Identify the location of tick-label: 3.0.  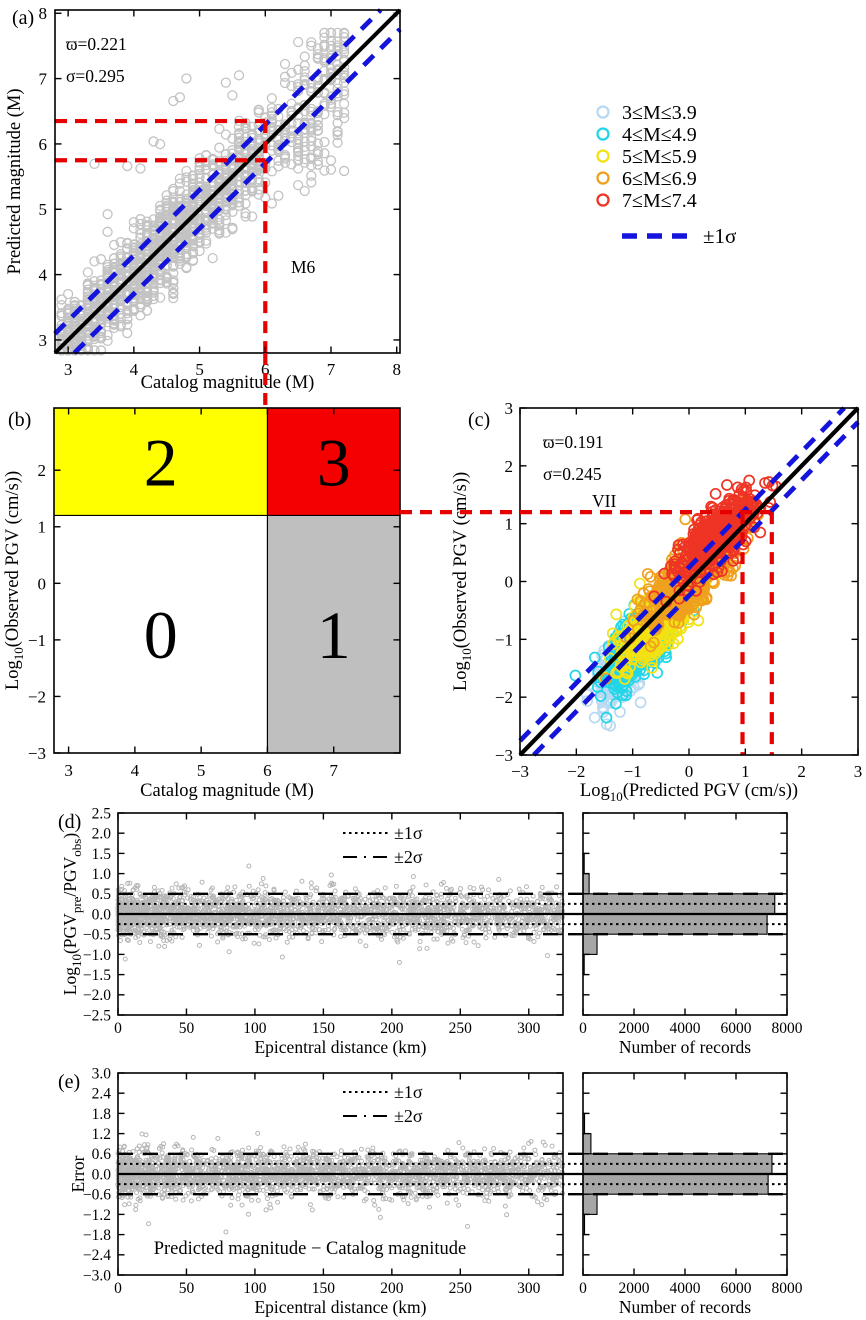
(102, 1073).